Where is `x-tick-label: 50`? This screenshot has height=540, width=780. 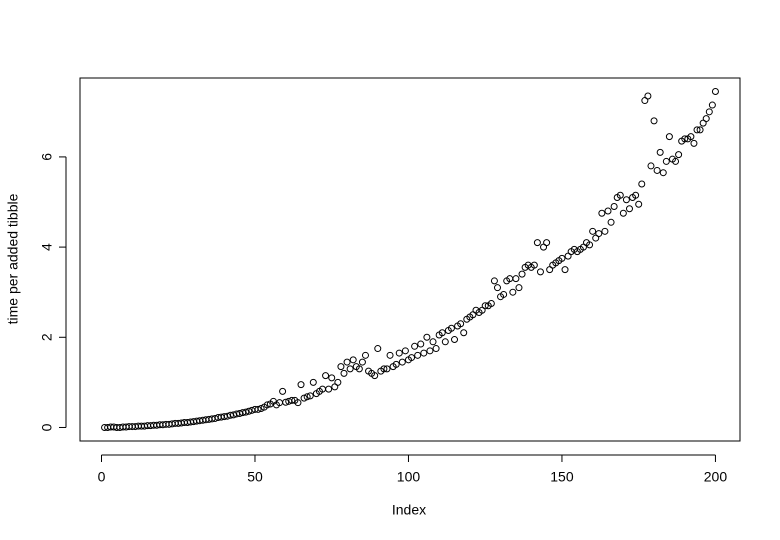 x-tick-label: 50 is located at coordinates (255, 477).